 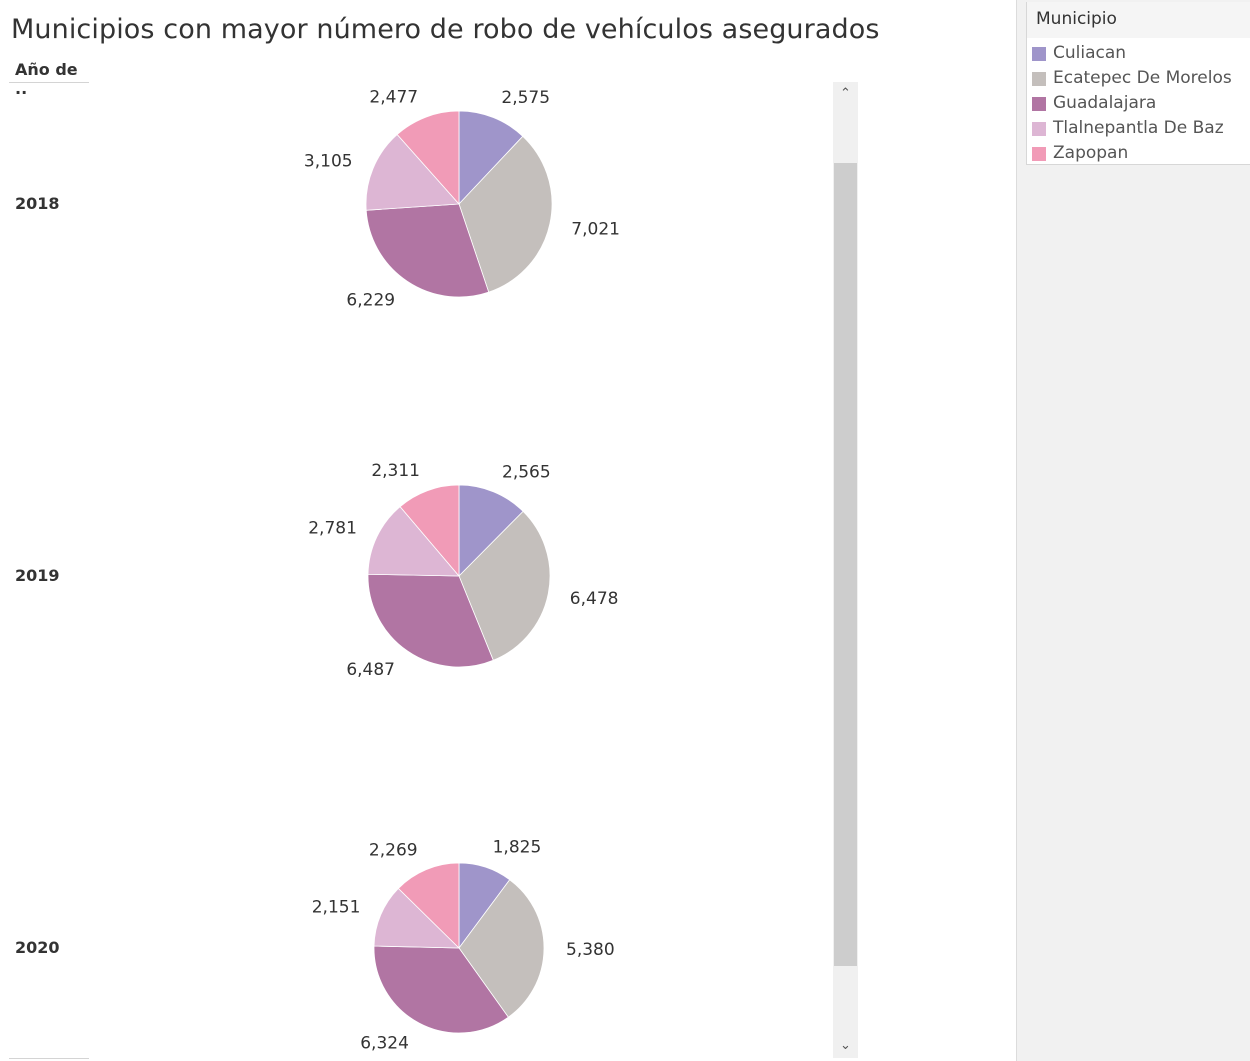 I want to click on legend-label: Ecatepec De Morelos, so click(x=1142, y=78).